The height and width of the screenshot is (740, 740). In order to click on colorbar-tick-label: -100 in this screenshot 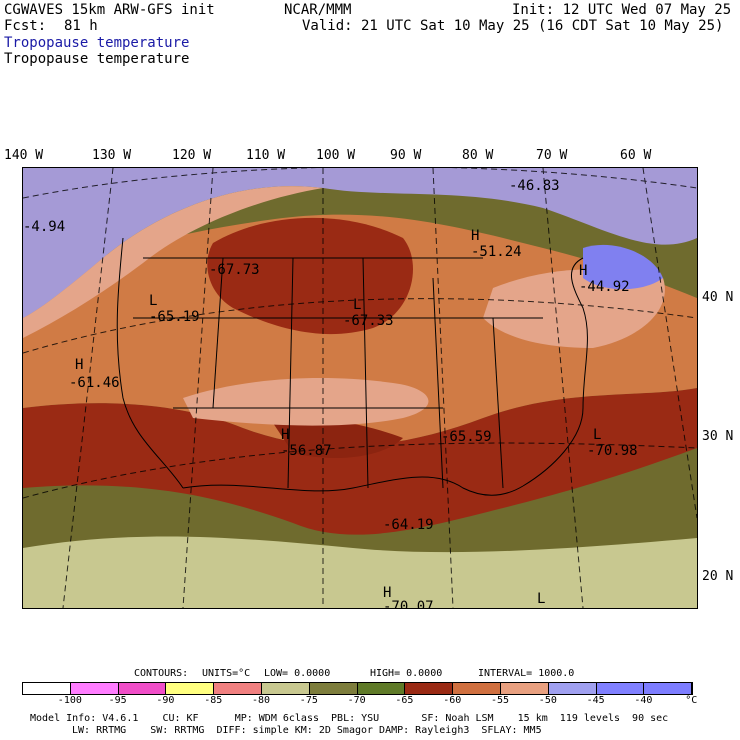, I will do `click(69, 700)`.